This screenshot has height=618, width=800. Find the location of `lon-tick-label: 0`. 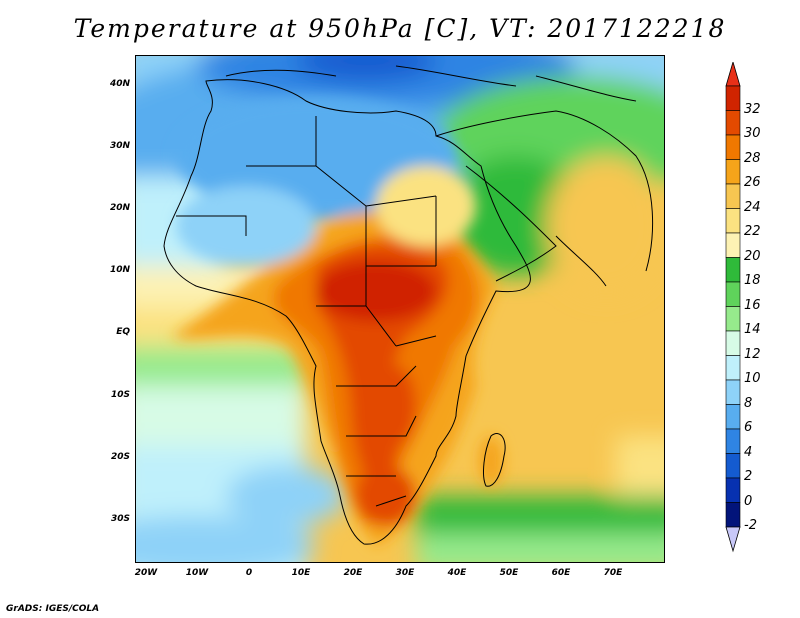

lon-tick-label: 0 is located at coordinates (249, 573).